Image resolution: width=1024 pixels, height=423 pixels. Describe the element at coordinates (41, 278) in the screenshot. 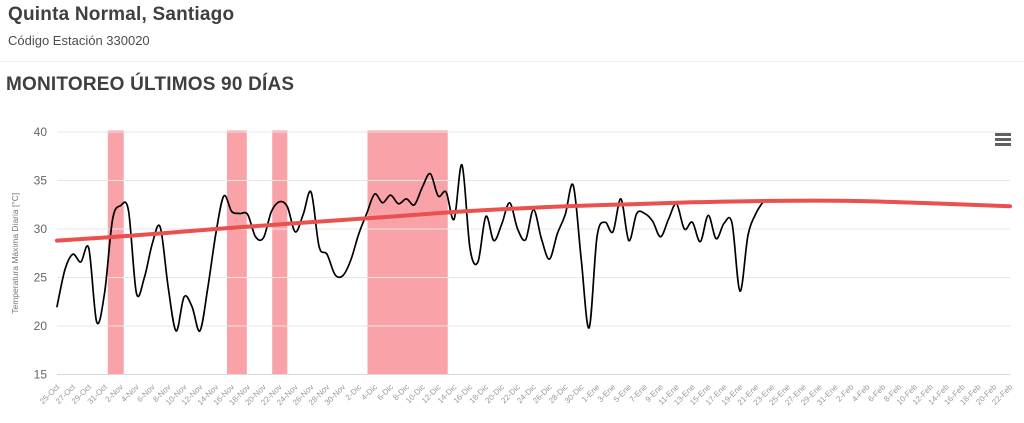

I see `y-tick-label: 25` at that location.